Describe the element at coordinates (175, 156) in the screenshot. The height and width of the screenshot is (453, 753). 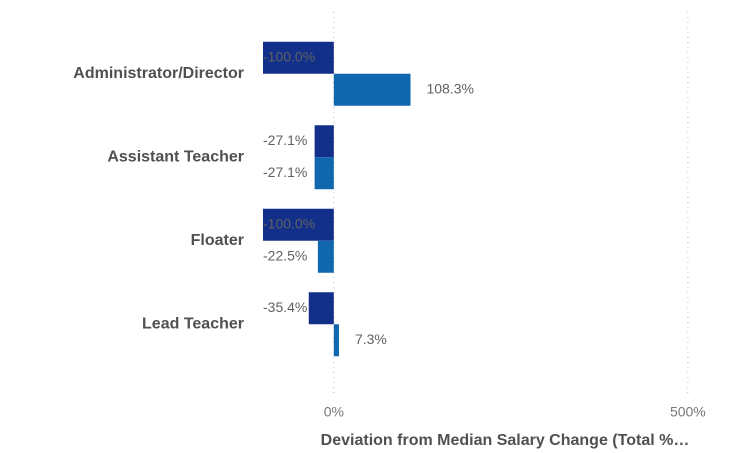
I see `category-label: Assistant Teacher` at that location.